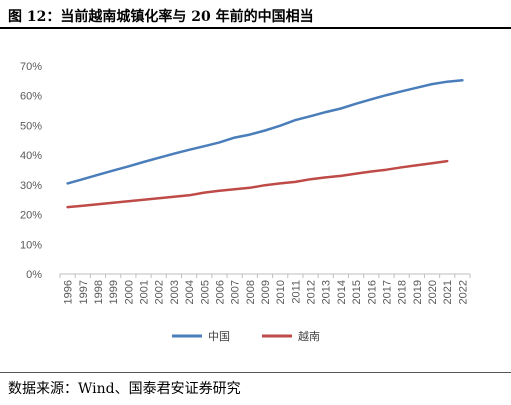  What do you see at coordinates (129, 292) in the screenshot?
I see `x-tick-label: 2000` at bounding box center [129, 292].